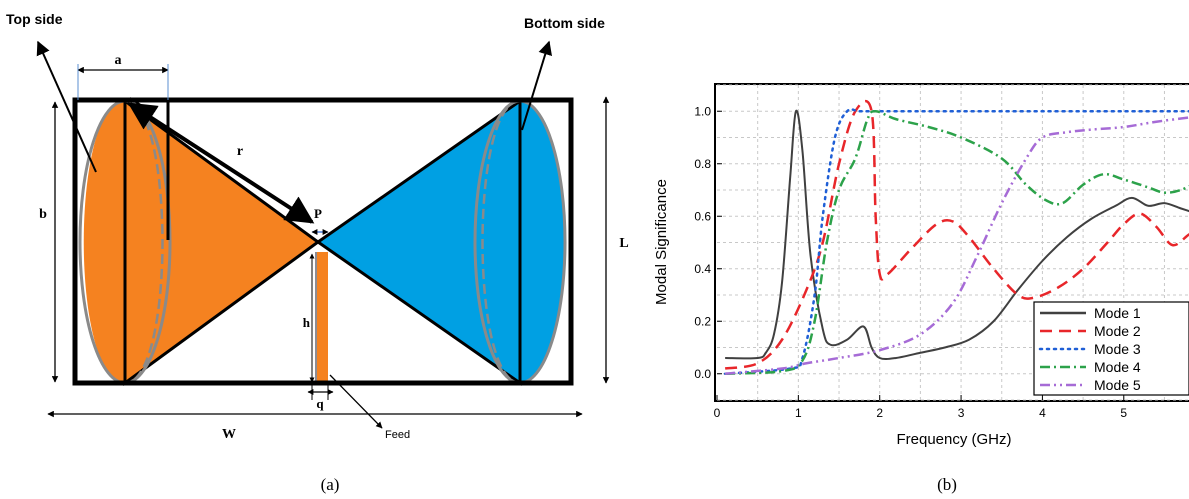  What do you see at coordinates (418, 242) in the screenshot?
I see `bottom-side-triangle` at bounding box center [418, 242].